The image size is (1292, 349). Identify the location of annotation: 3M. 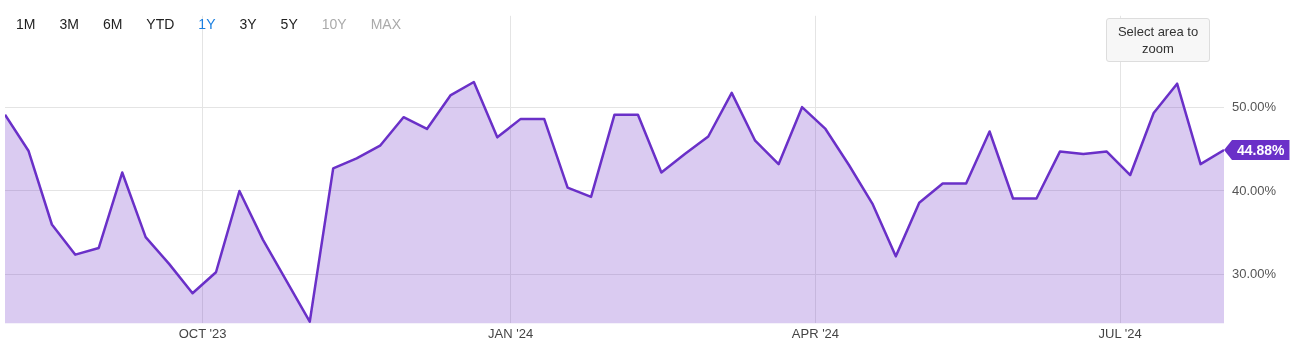
(69, 24).